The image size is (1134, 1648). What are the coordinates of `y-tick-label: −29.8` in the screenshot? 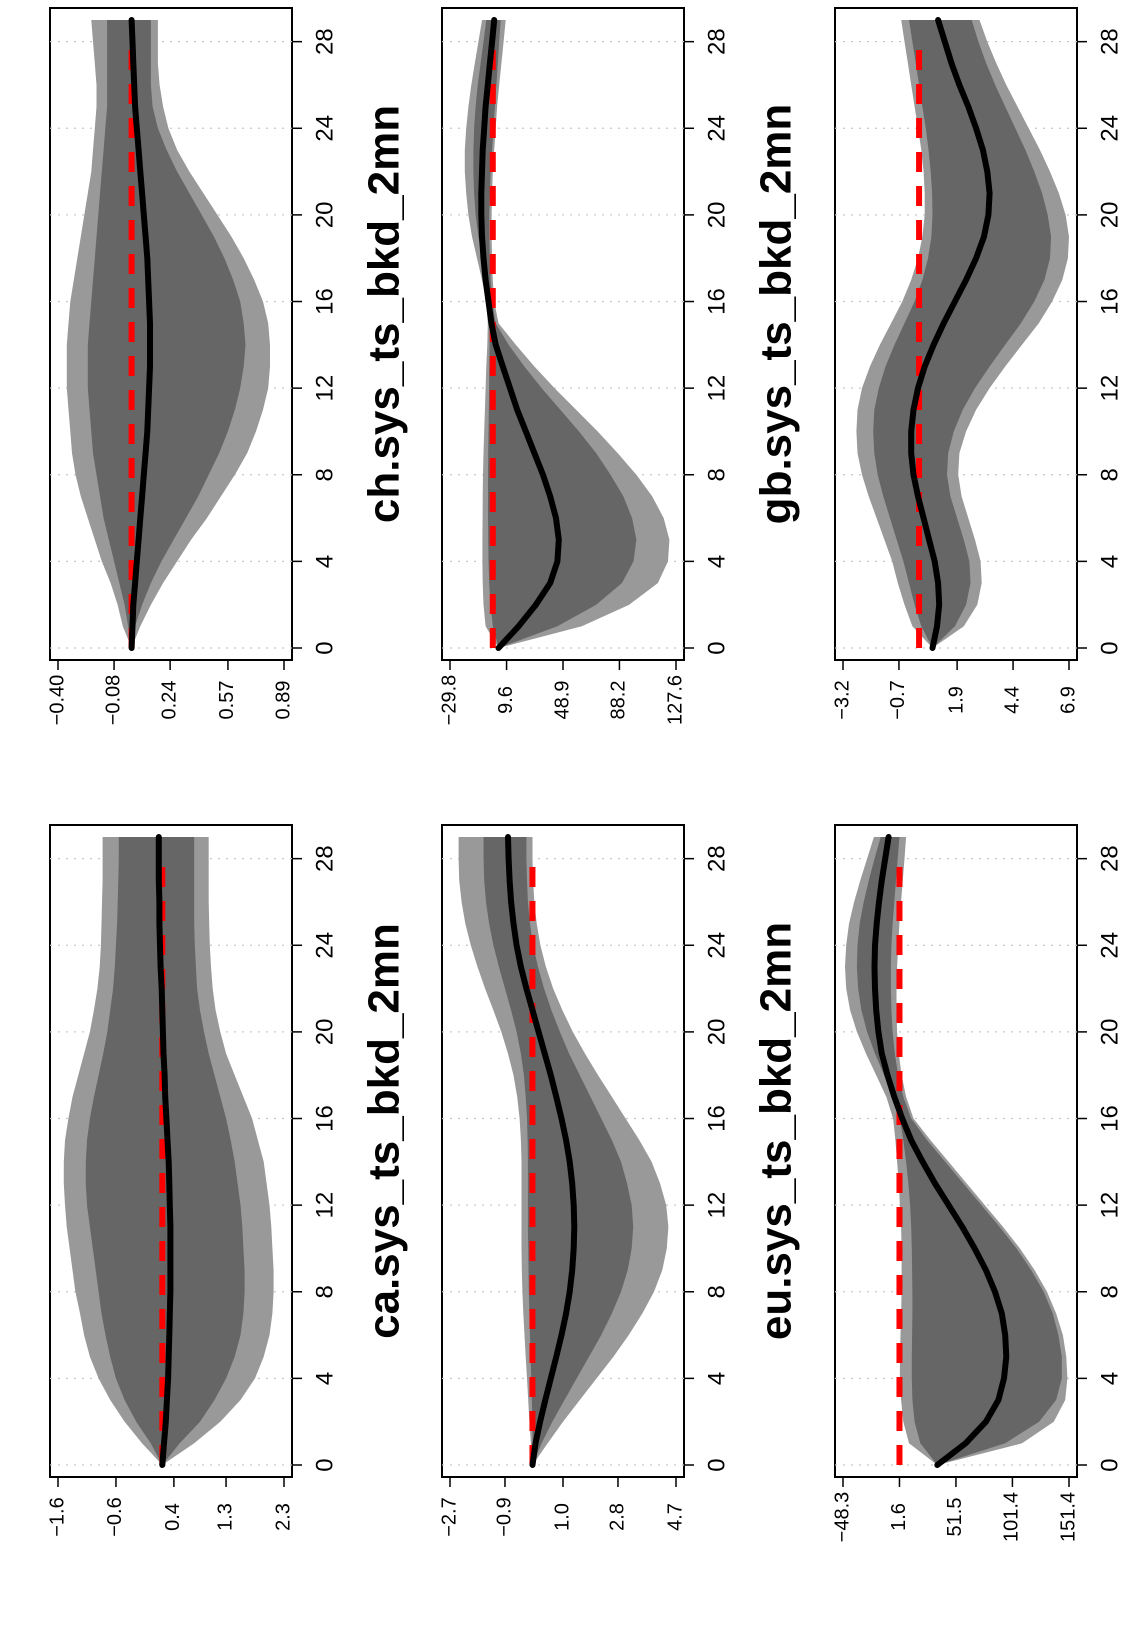 It's located at (449, 700).